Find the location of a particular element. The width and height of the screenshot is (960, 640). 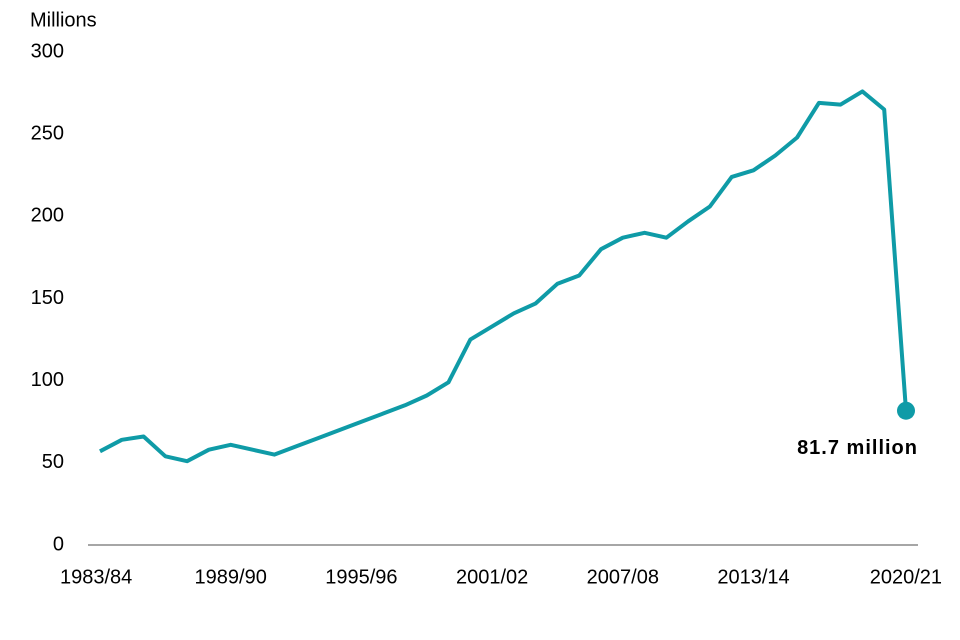

y-tick-label: 0 is located at coordinates (58, 544).